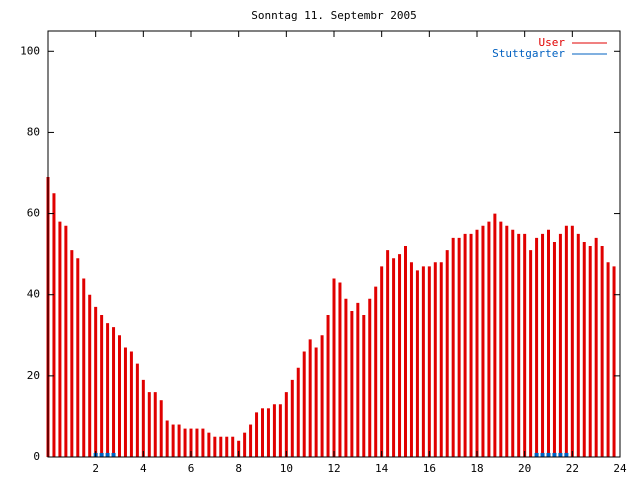 This screenshot has height=480, width=640. Describe the element at coordinates (476, 468) in the screenshot. I see `x-tick-label: 18` at that location.